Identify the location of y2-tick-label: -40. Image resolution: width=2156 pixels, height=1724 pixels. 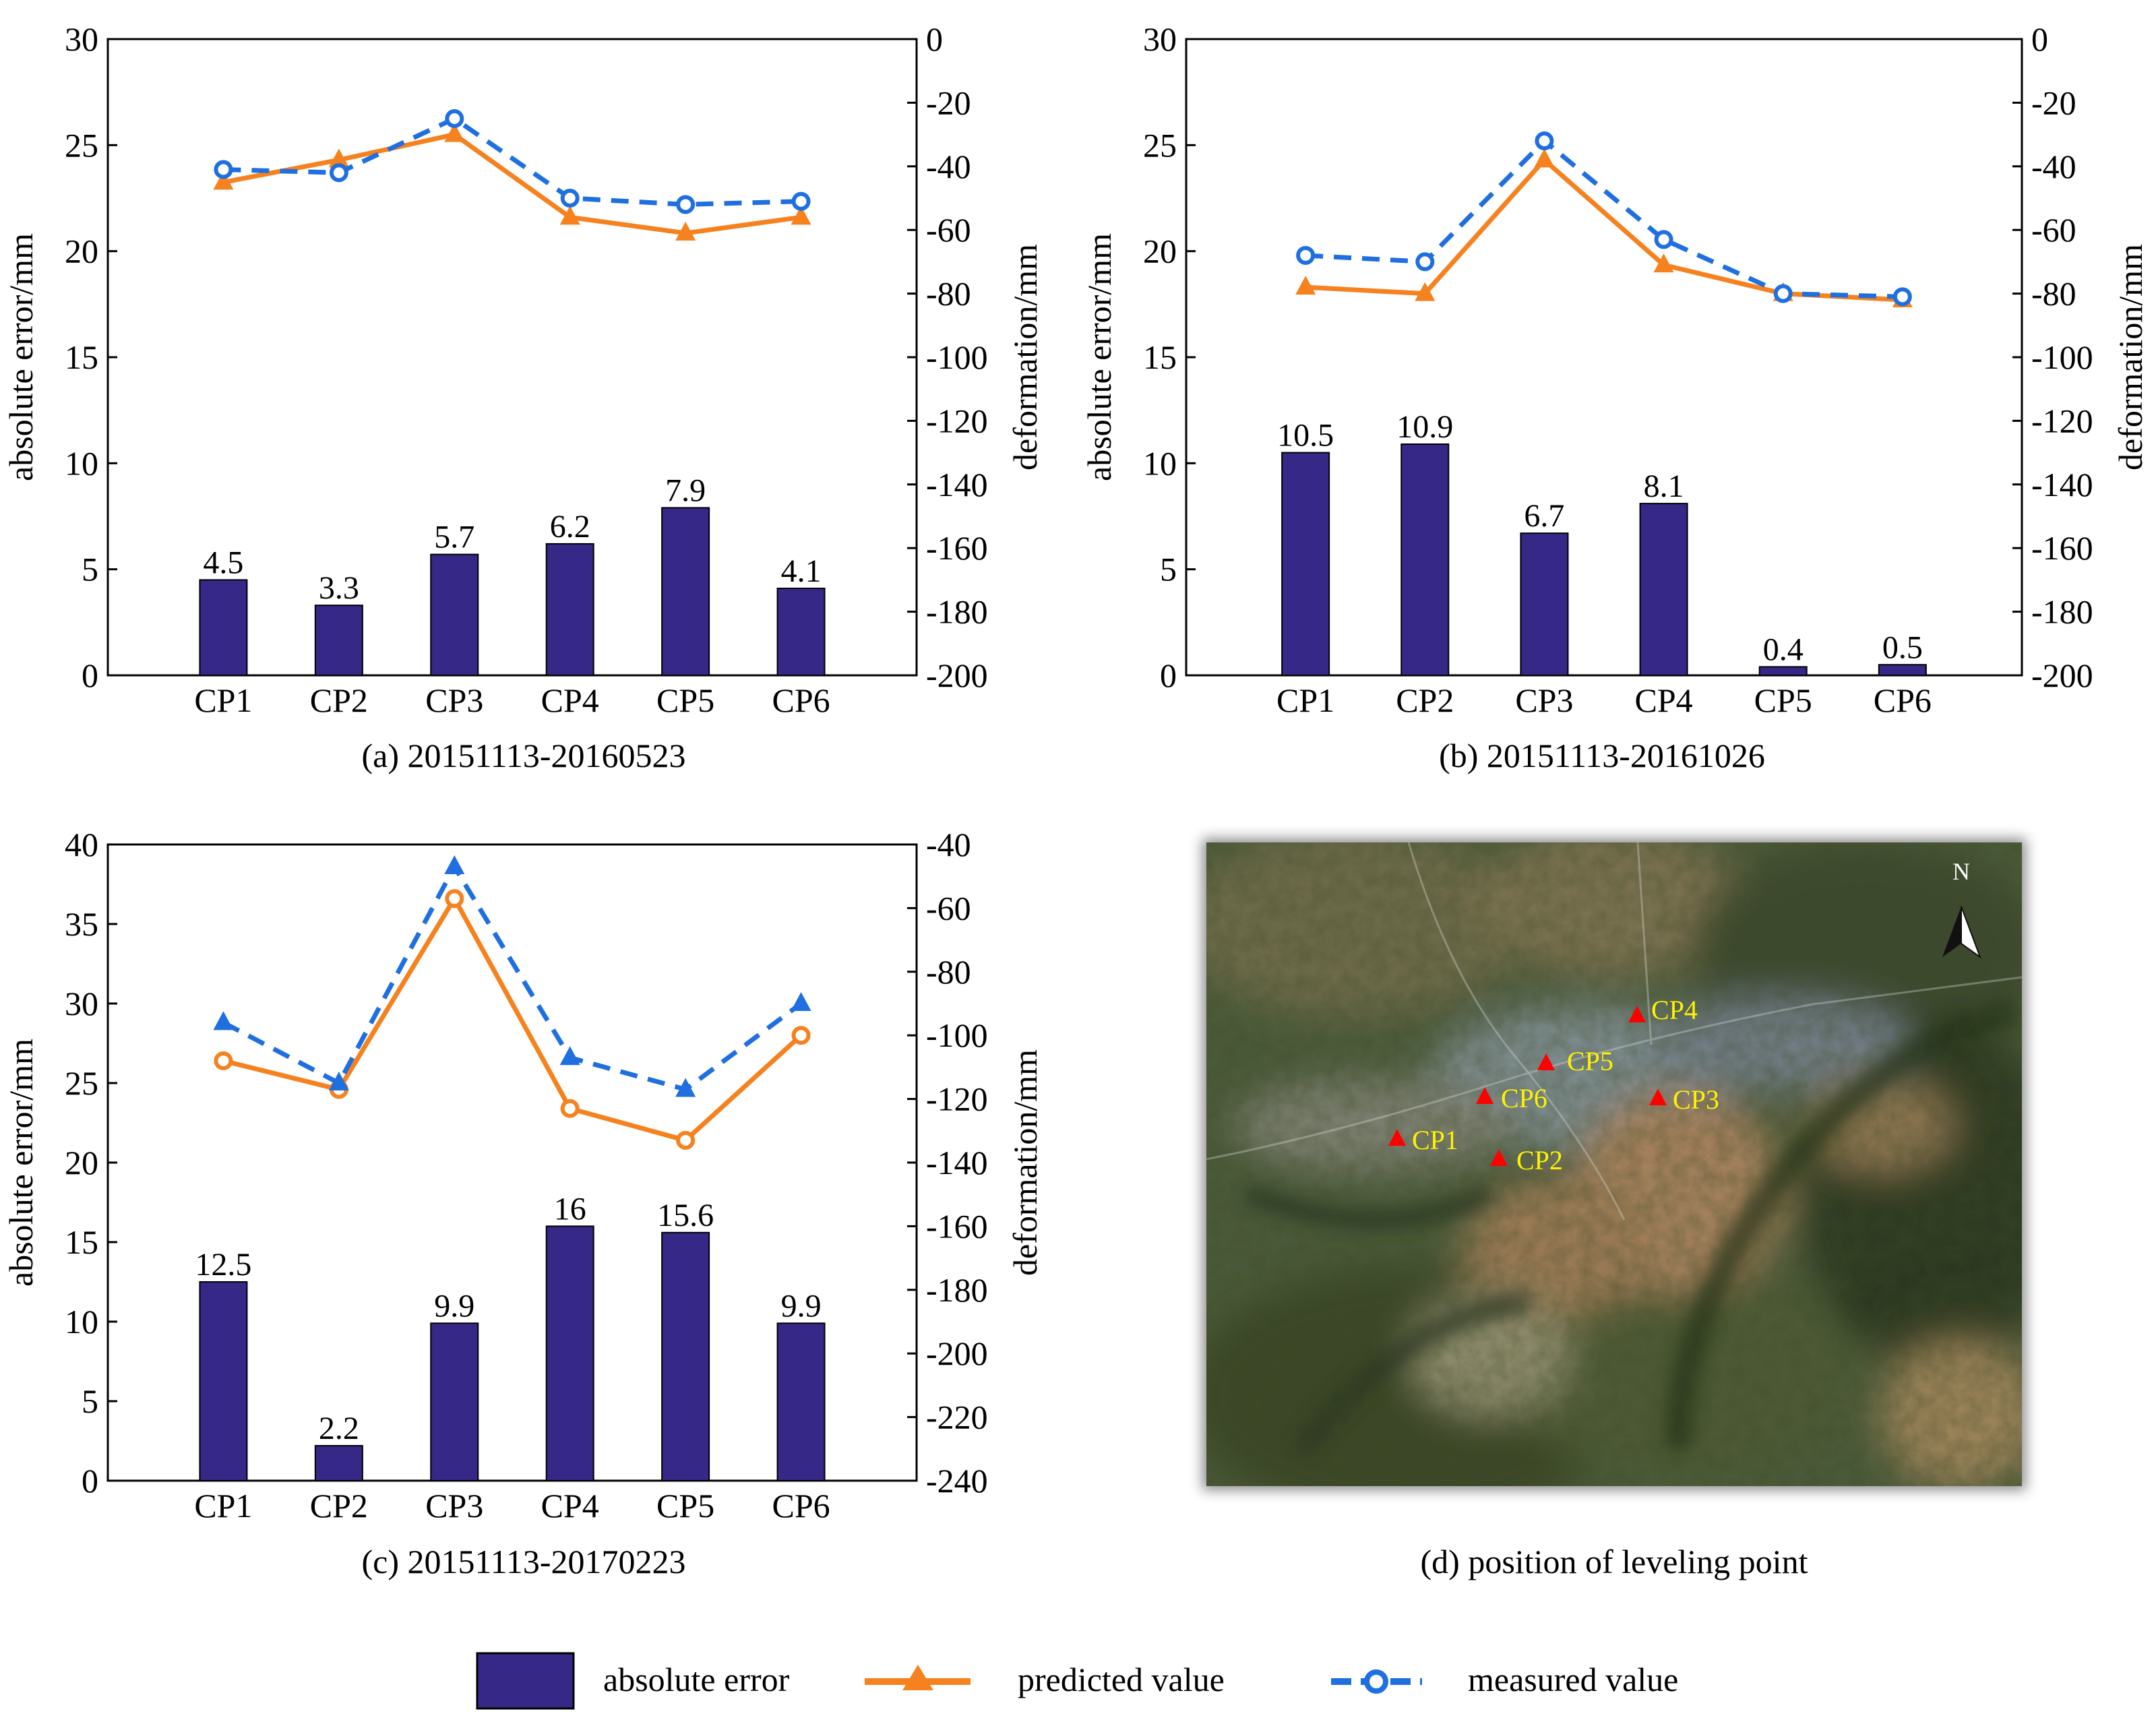
(949, 845).